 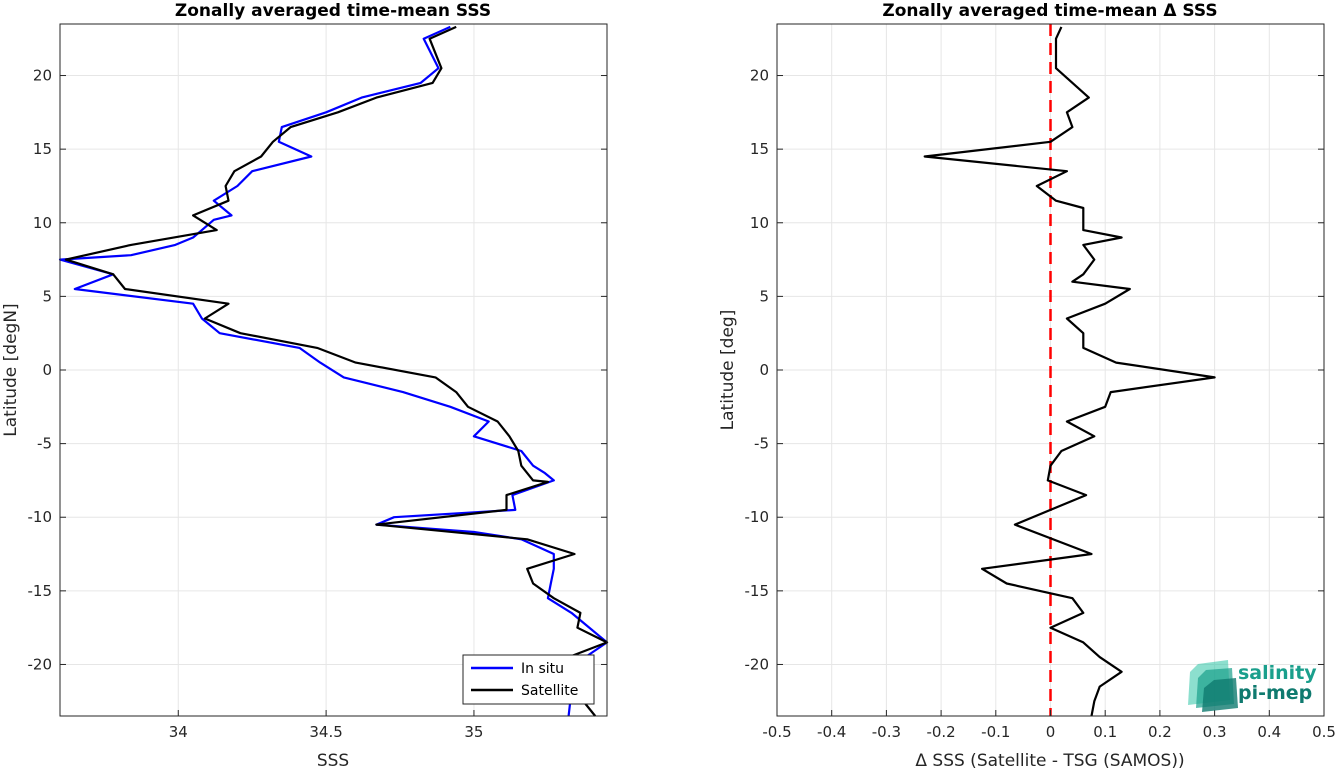 I want to click on right-y-tick-label: 20, so click(x=759, y=76).